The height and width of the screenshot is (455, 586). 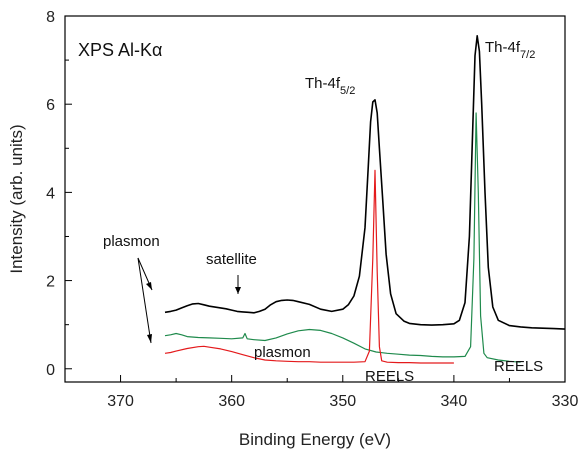 I want to click on reels-label-2: REELS, so click(x=518, y=366).